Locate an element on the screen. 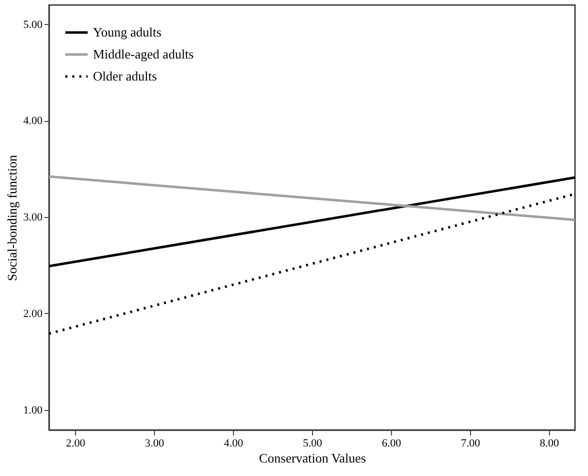 Image resolution: width=588 pixels, height=476 pixels. y-axis-title: Social-bonding function is located at coordinates (12, 218).